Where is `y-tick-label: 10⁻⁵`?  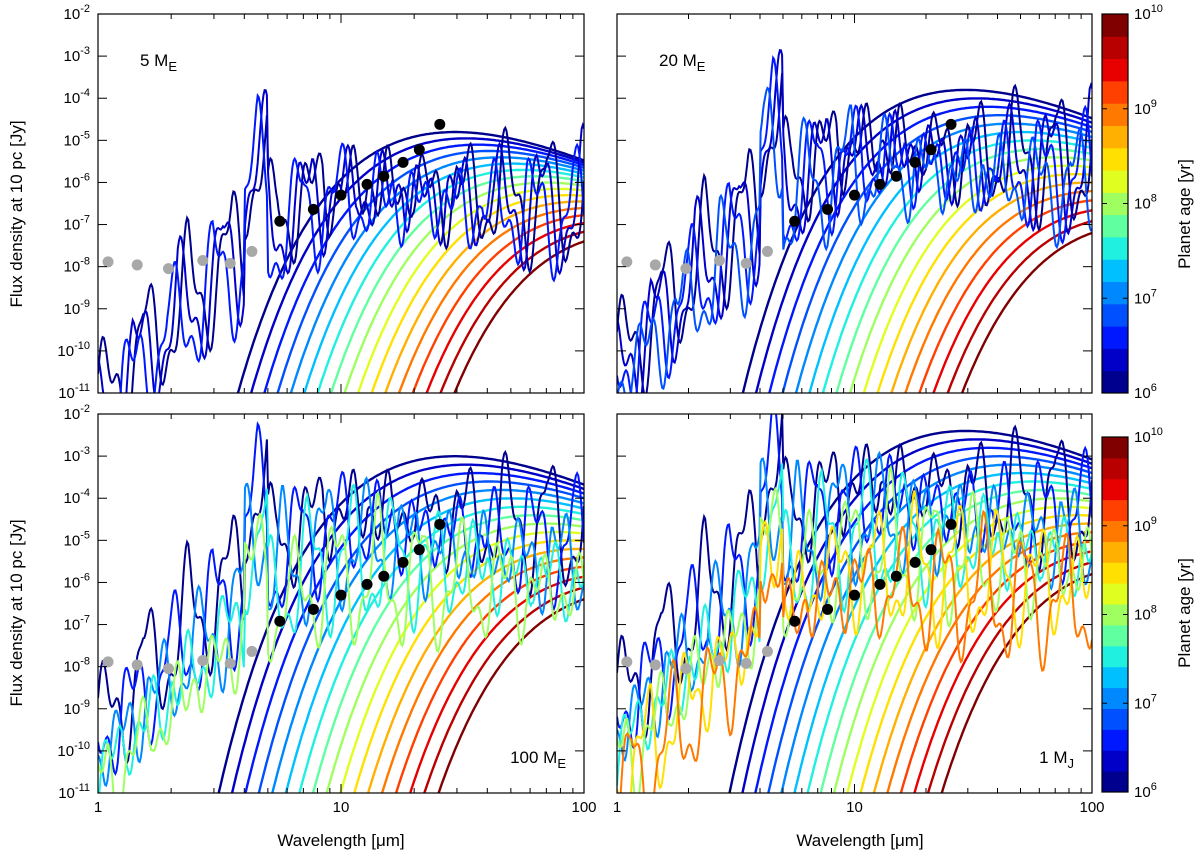 y-tick-label: 10⁻⁵ is located at coordinates (77, 139).